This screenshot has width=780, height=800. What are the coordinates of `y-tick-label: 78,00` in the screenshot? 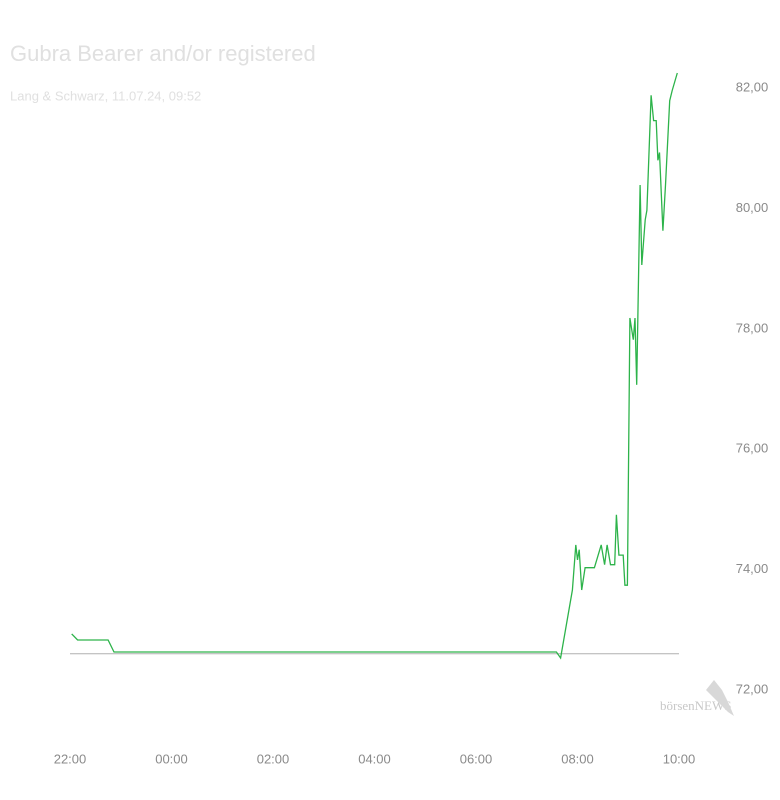 It's located at (752, 327).